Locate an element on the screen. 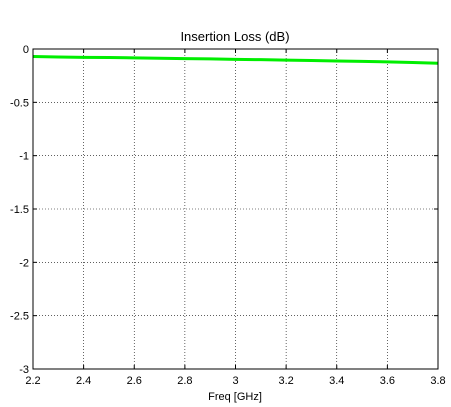 The image size is (451, 407). x-tick-label: 2.4 is located at coordinates (83, 381).